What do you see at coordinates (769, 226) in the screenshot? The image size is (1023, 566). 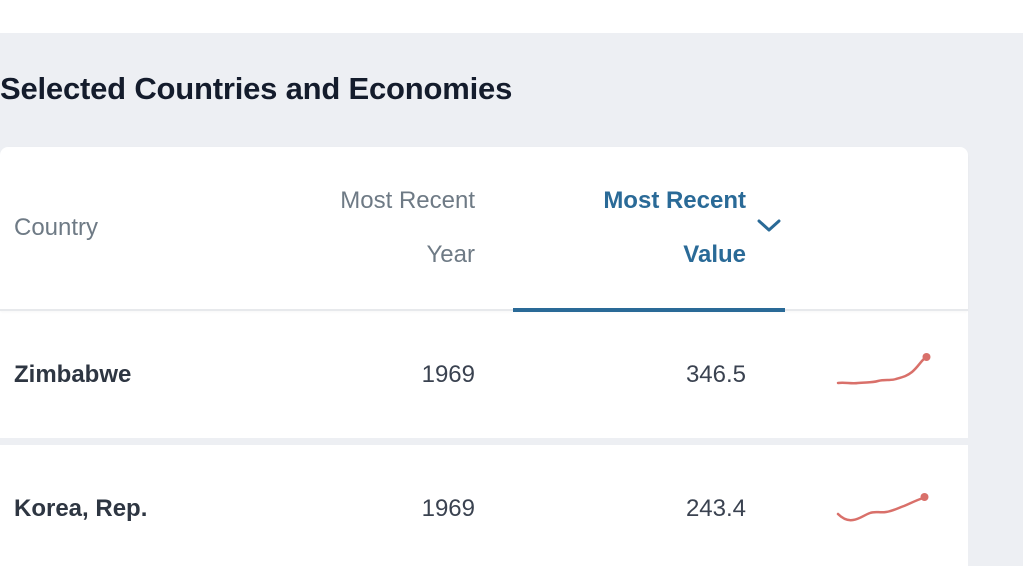 I see `chevron-down-icon` at bounding box center [769, 226].